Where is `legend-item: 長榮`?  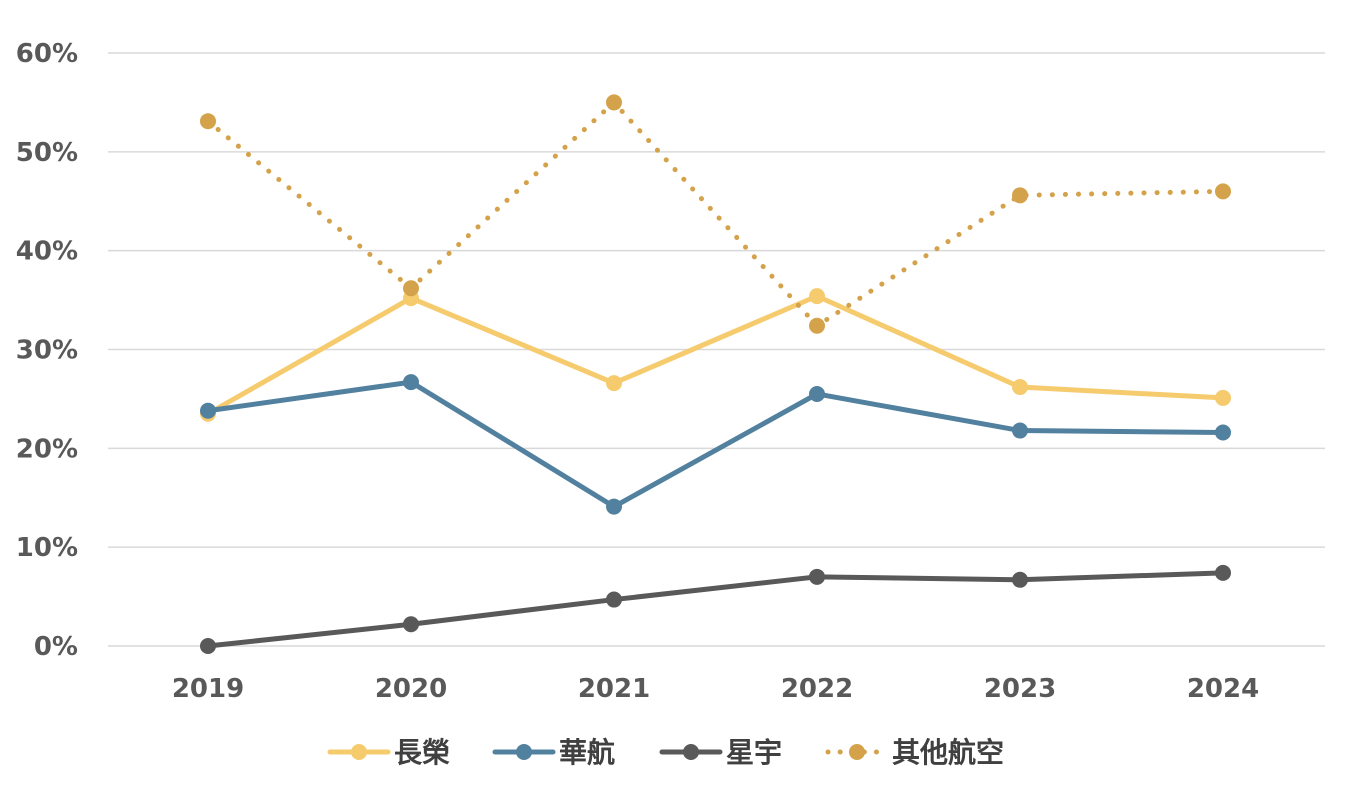 legend-item: 長榮 is located at coordinates (388, 752).